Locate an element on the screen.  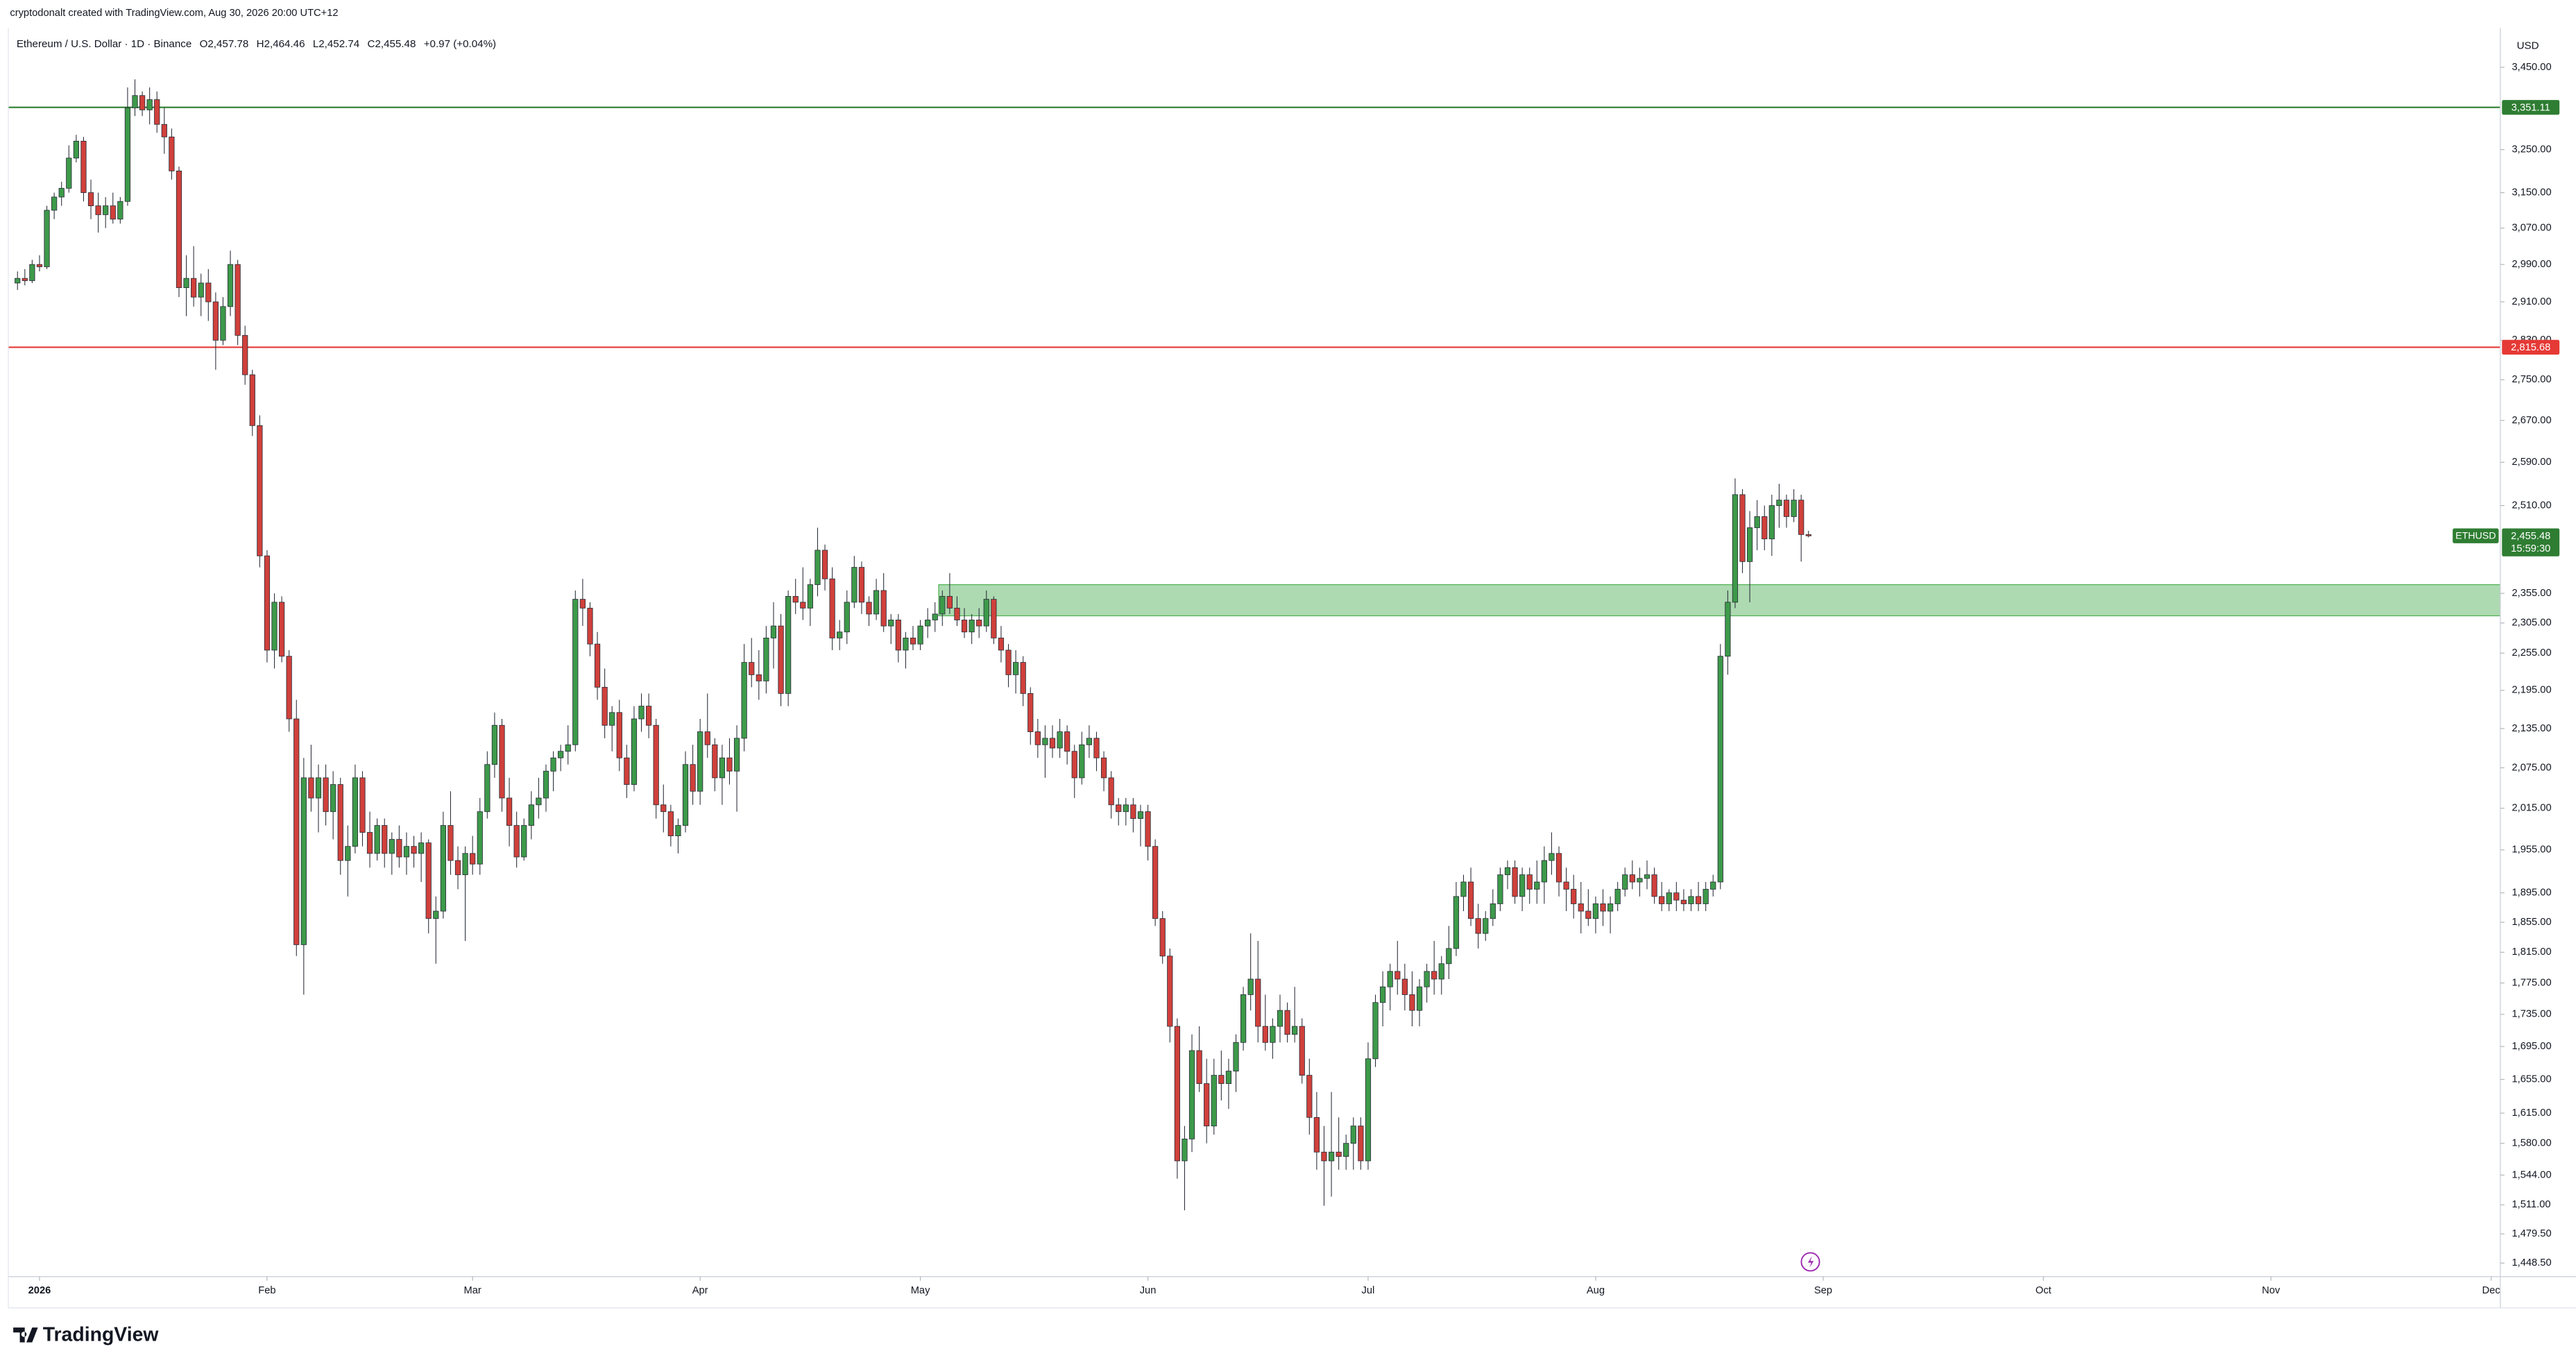
x-tick-label: 2026 is located at coordinates (39, 1290).